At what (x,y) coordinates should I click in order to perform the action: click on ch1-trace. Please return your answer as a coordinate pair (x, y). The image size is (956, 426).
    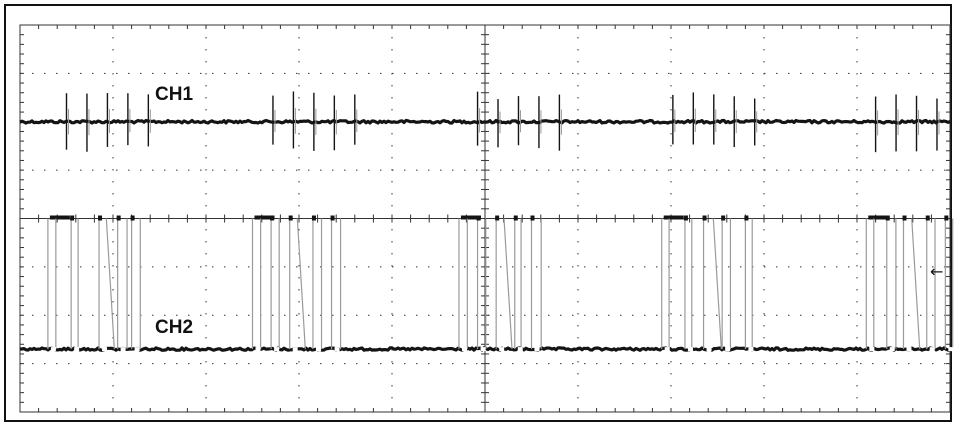
    Looking at the image, I should click on (485, 122).